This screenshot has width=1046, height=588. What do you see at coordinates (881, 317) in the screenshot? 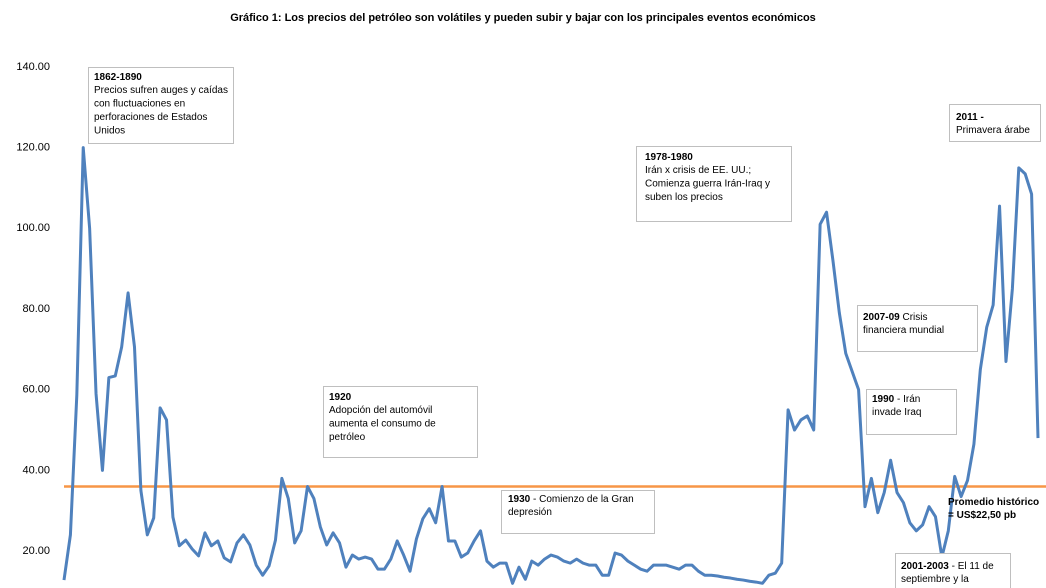
I see `annotation-heading: 2007-09` at bounding box center [881, 317].